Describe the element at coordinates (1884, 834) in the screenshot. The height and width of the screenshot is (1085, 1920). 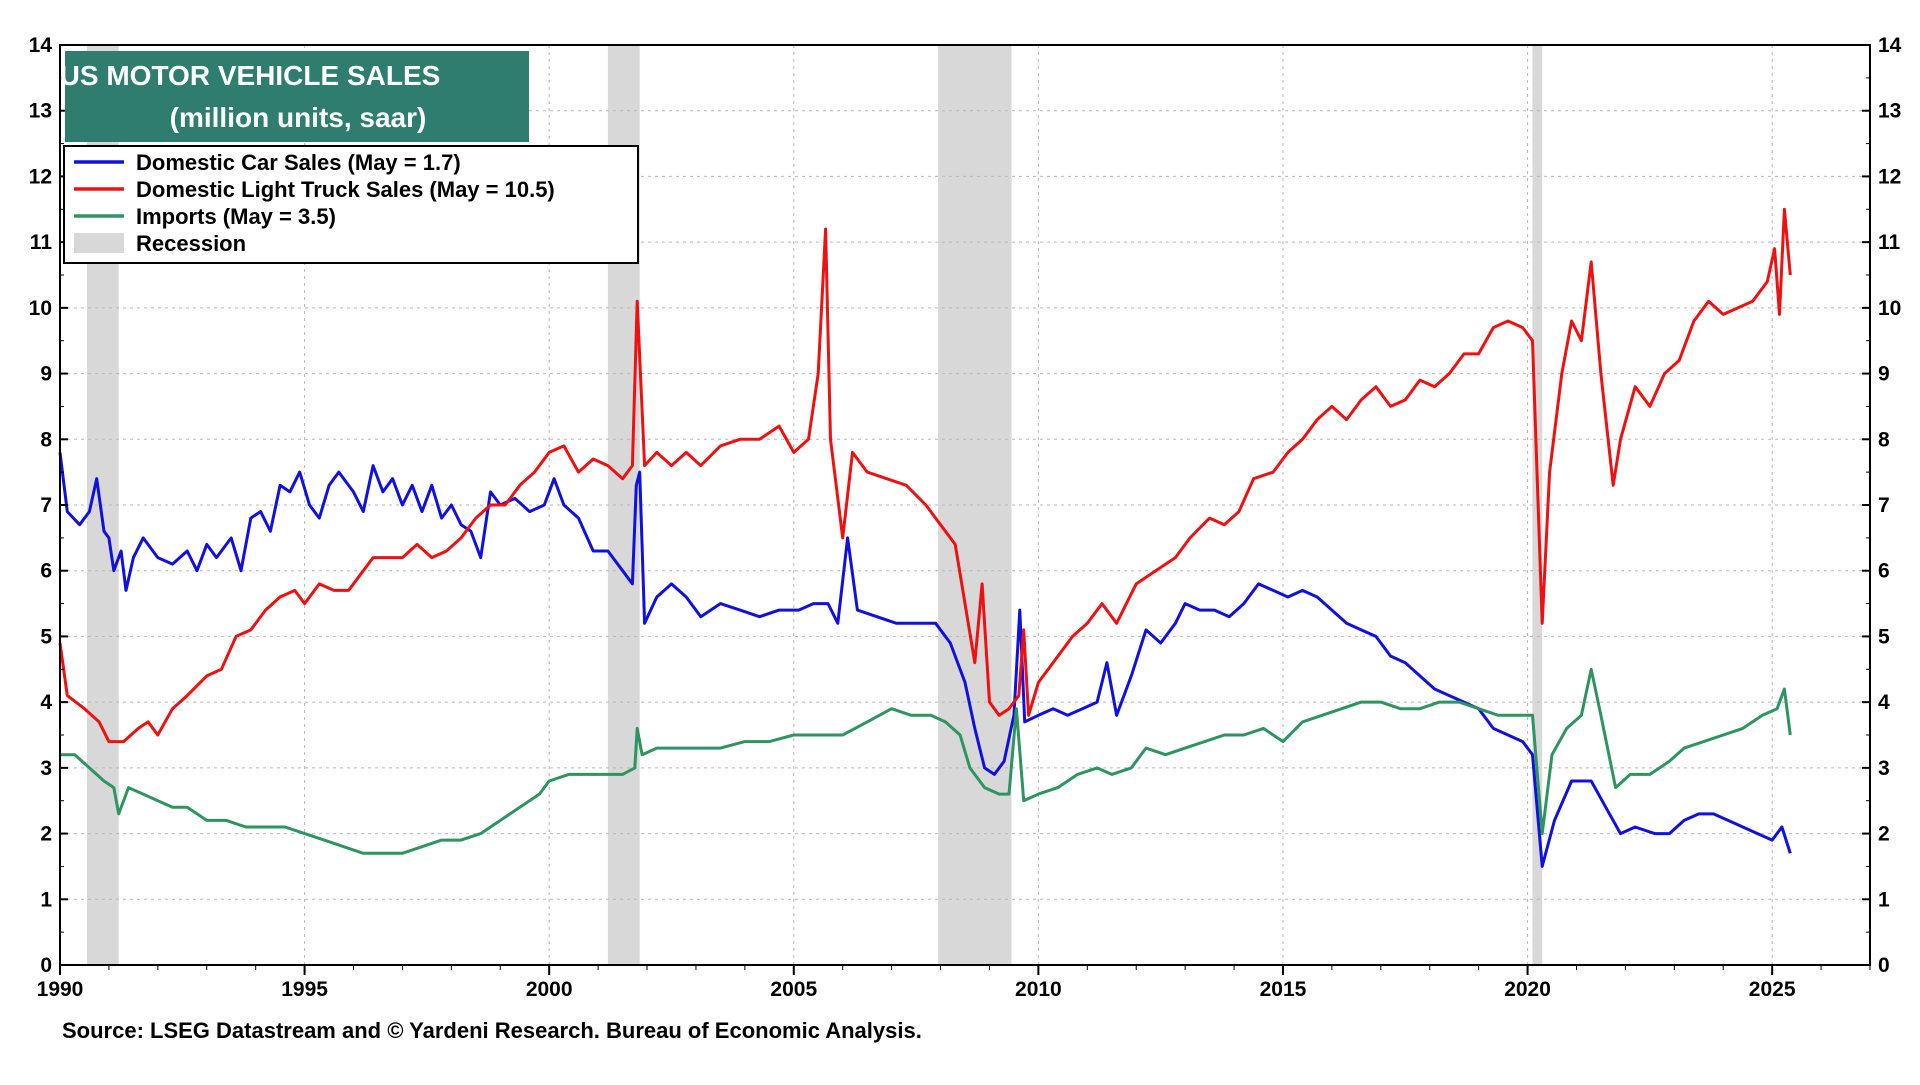
I see `y-tick-label-right: 2` at that location.